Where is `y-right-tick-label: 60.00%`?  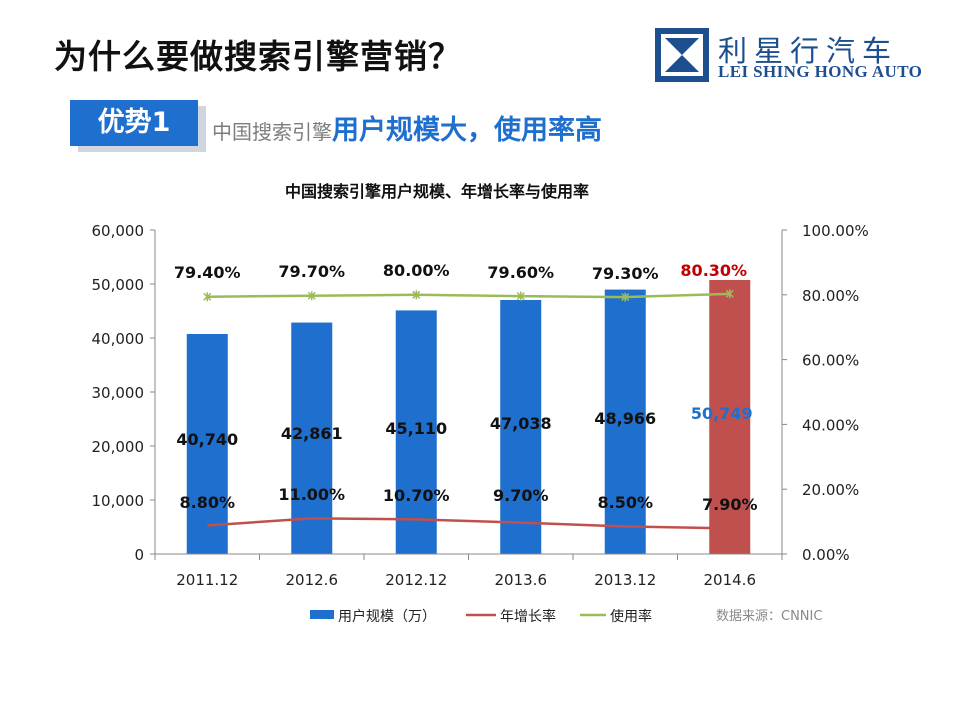
y-right-tick-label: 60.00% is located at coordinates (830, 361).